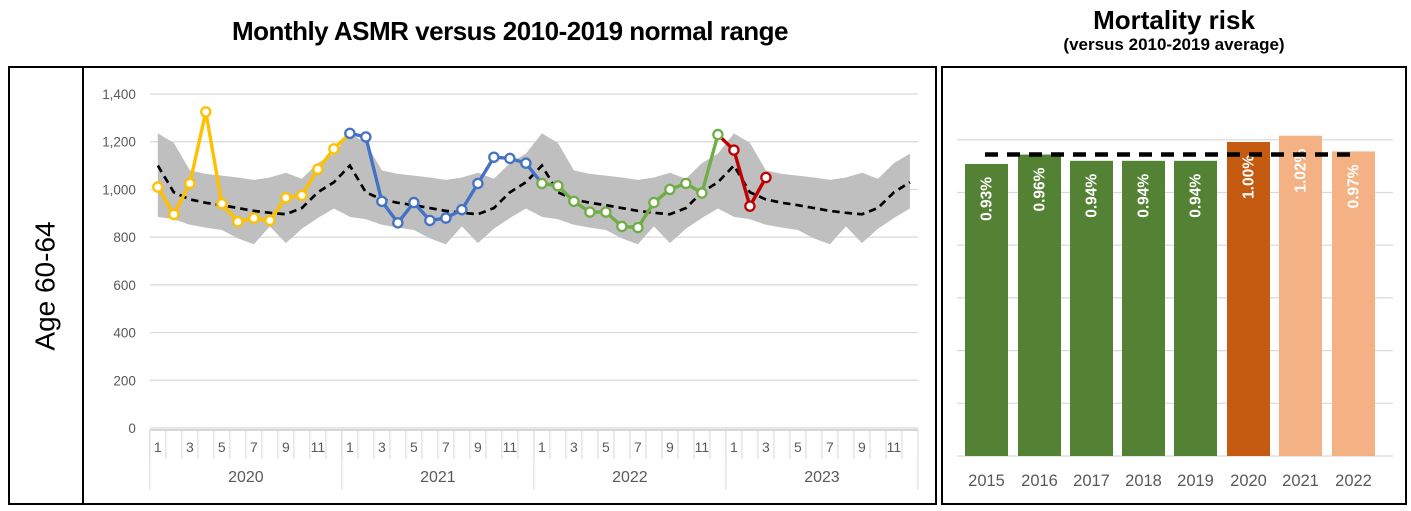 This screenshot has width=1411, height=511. I want to click on svg-text: 2017, so click(1091, 481).